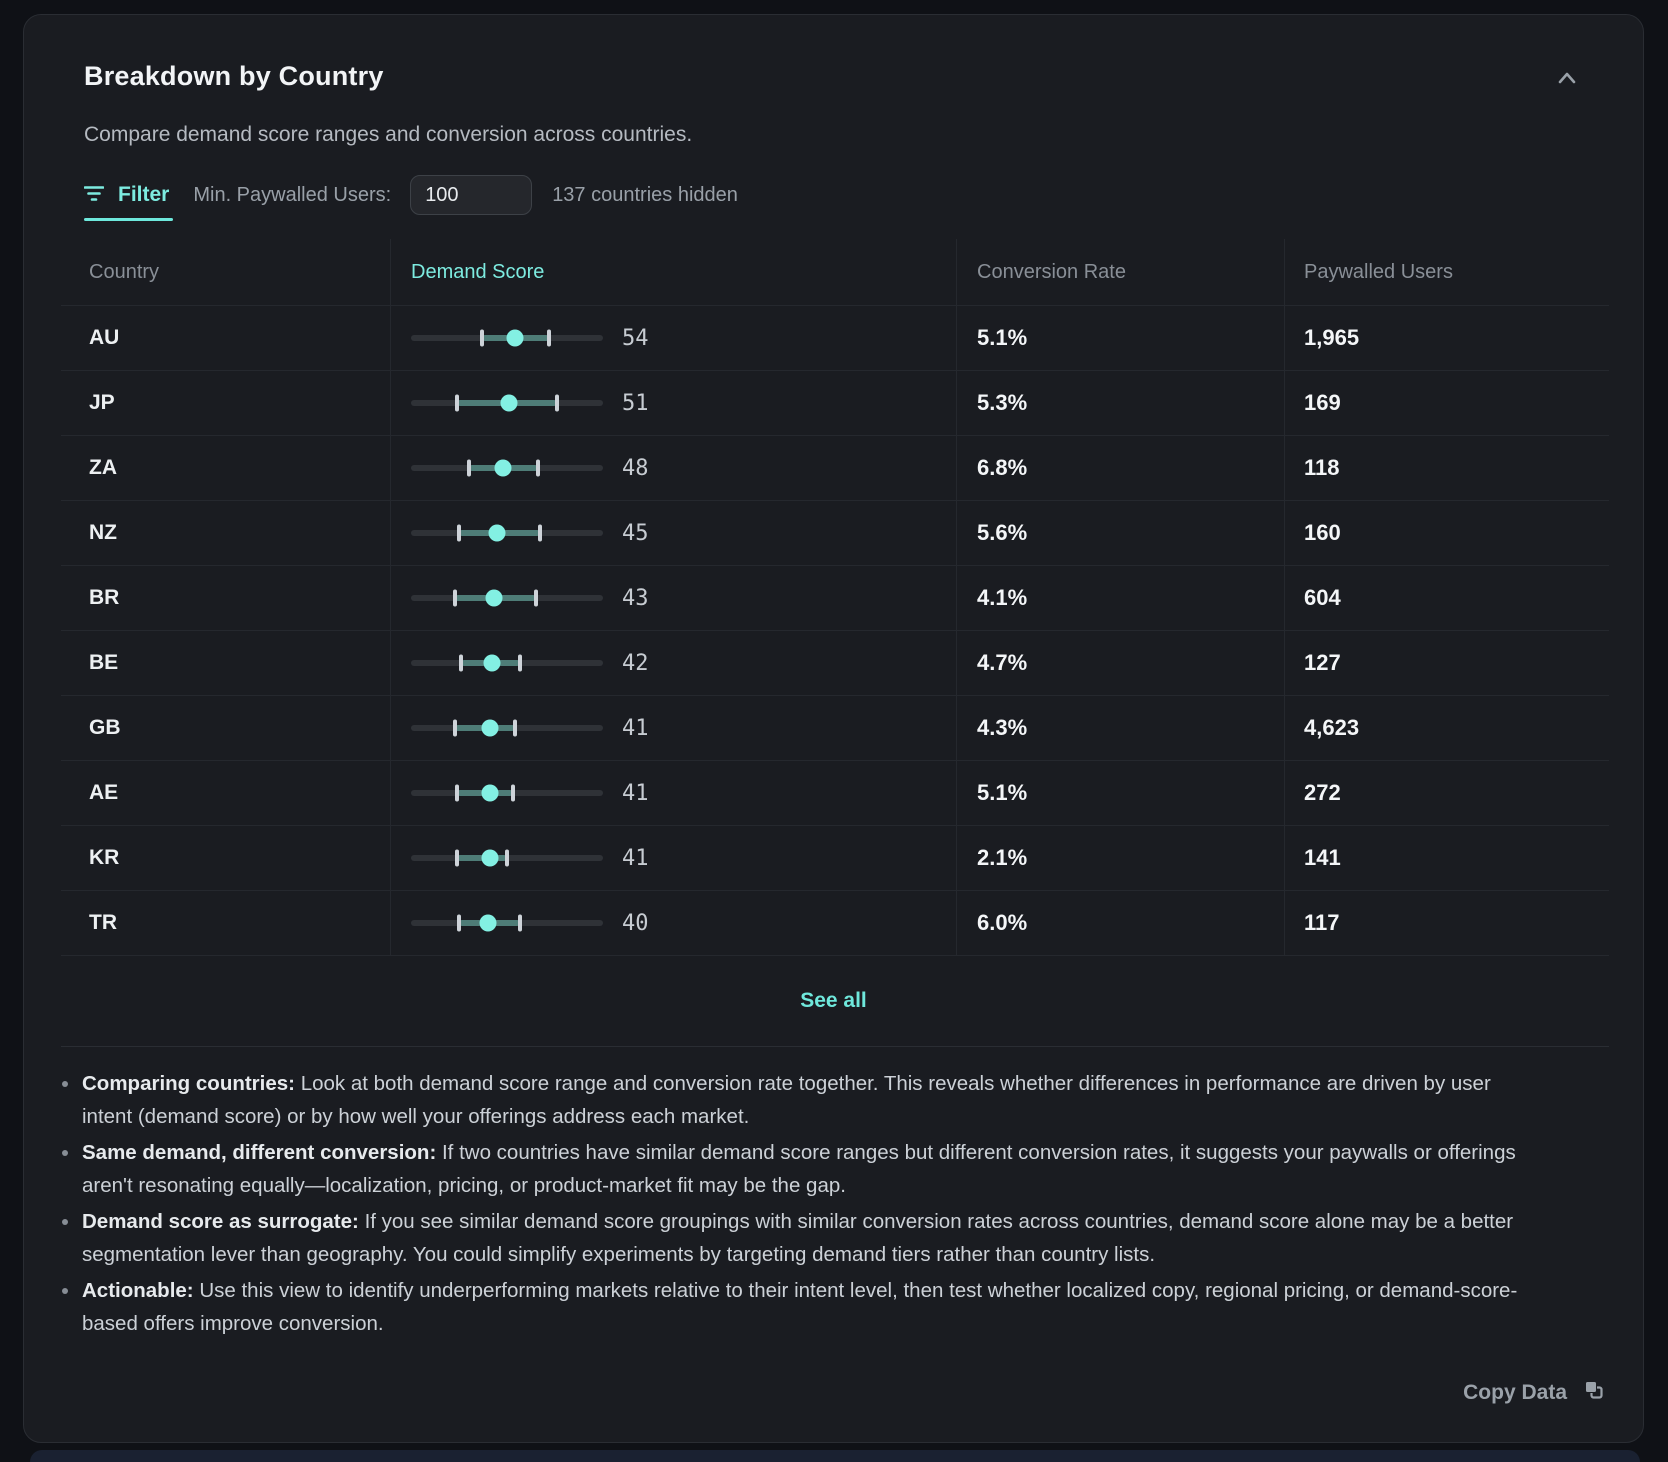 This screenshot has width=1668, height=1462. What do you see at coordinates (104, 857) in the screenshot?
I see `country-code: KR` at bounding box center [104, 857].